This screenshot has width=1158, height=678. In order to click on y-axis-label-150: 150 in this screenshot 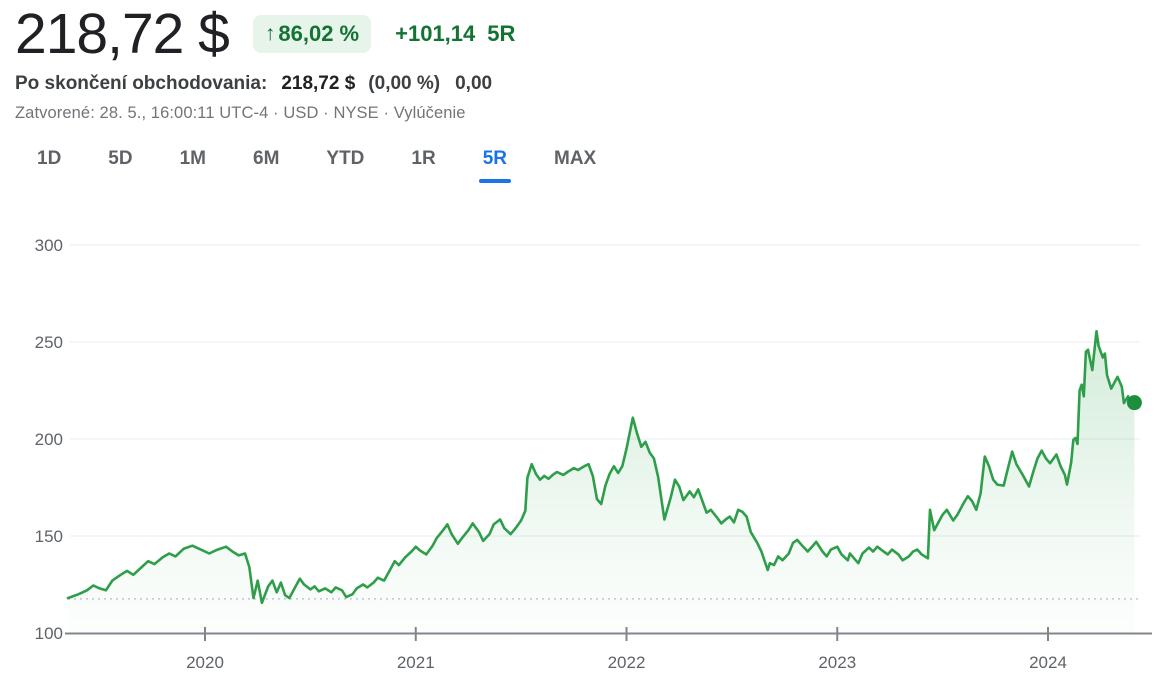, I will do `click(49, 536)`.